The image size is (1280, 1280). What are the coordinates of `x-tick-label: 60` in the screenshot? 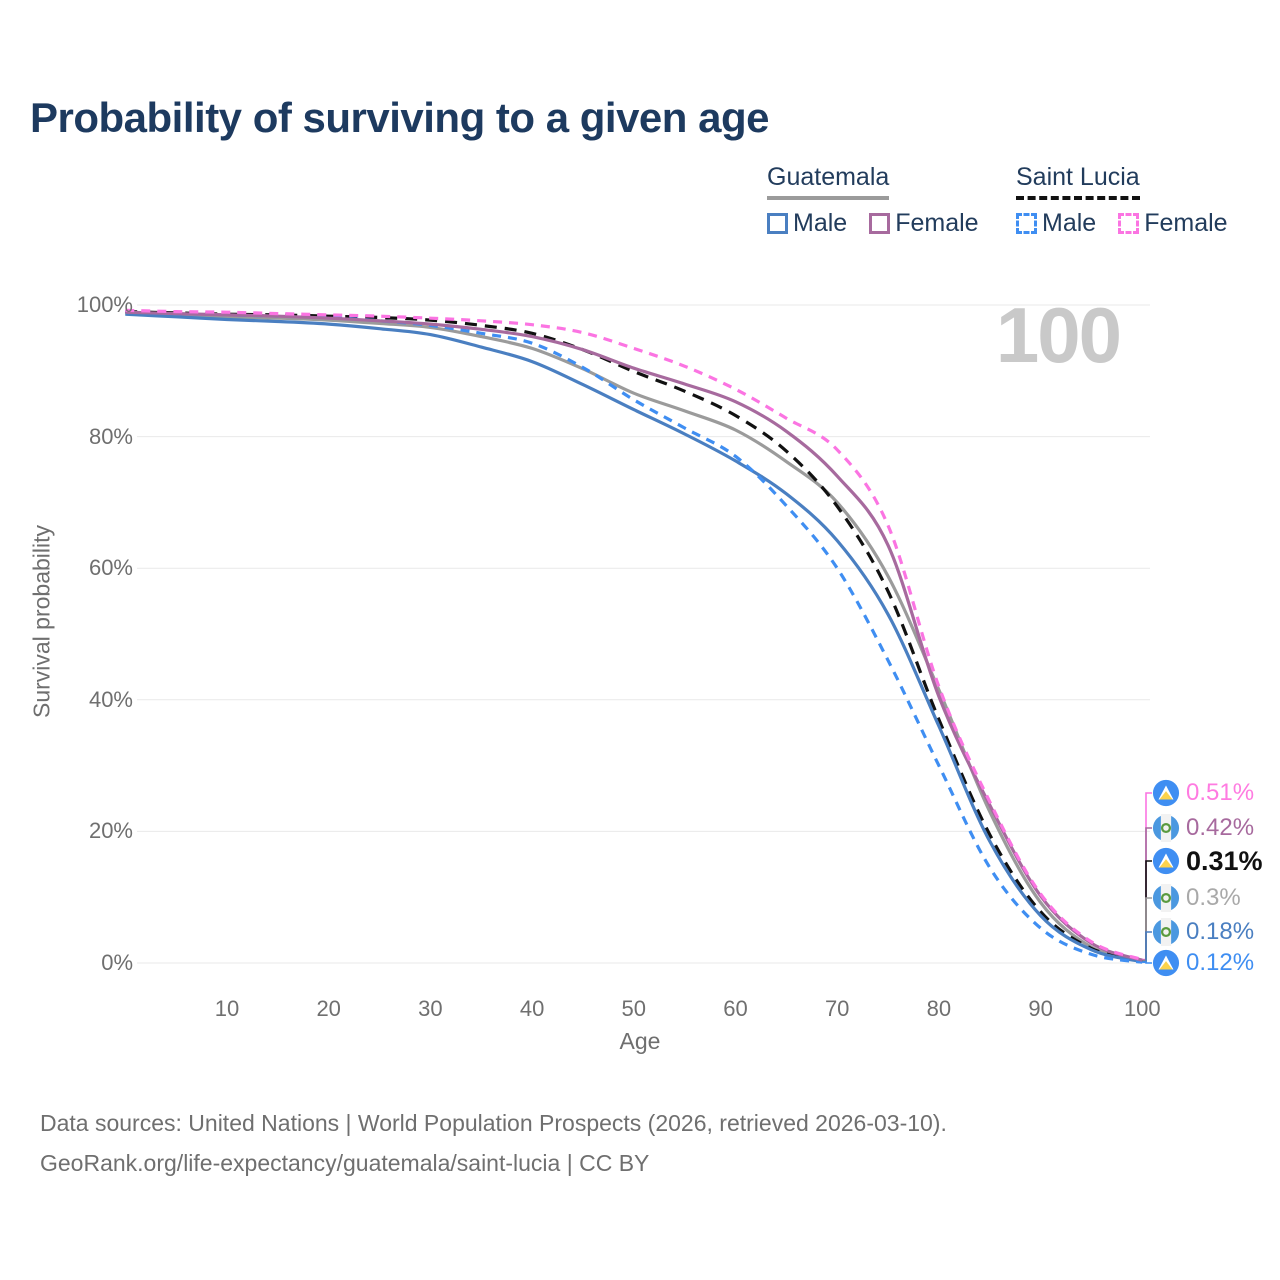 It's located at (735, 1008).